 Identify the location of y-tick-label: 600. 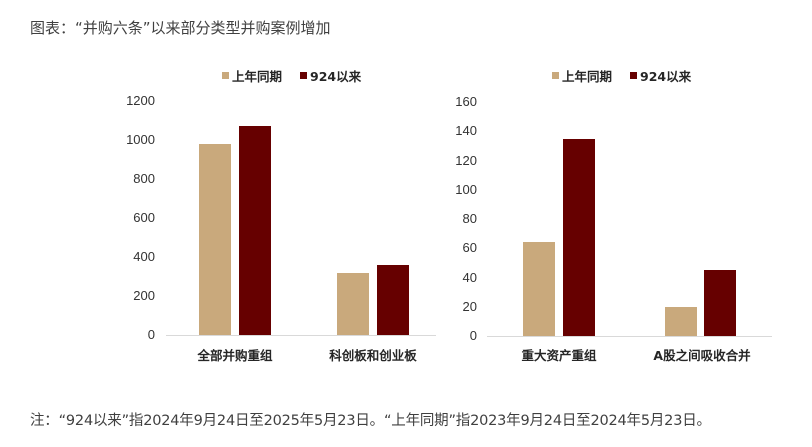
(144, 217).